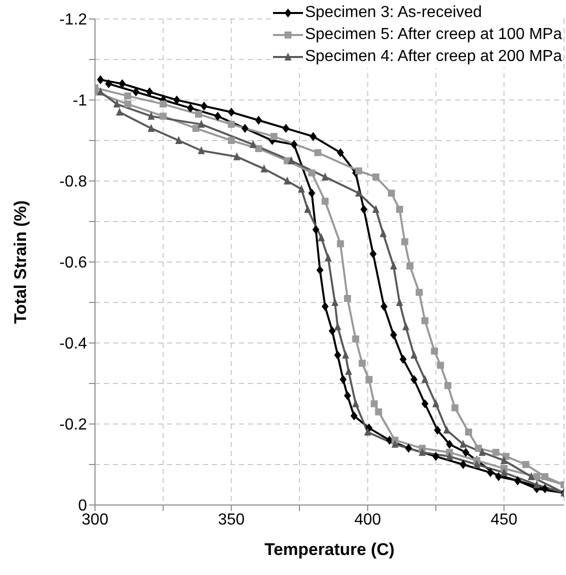 The height and width of the screenshot is (575, 566). What do you see at coordinates (504, 519) in the screenshot?
I see `x-tick-label: 450` at bounding box center [504, 519].